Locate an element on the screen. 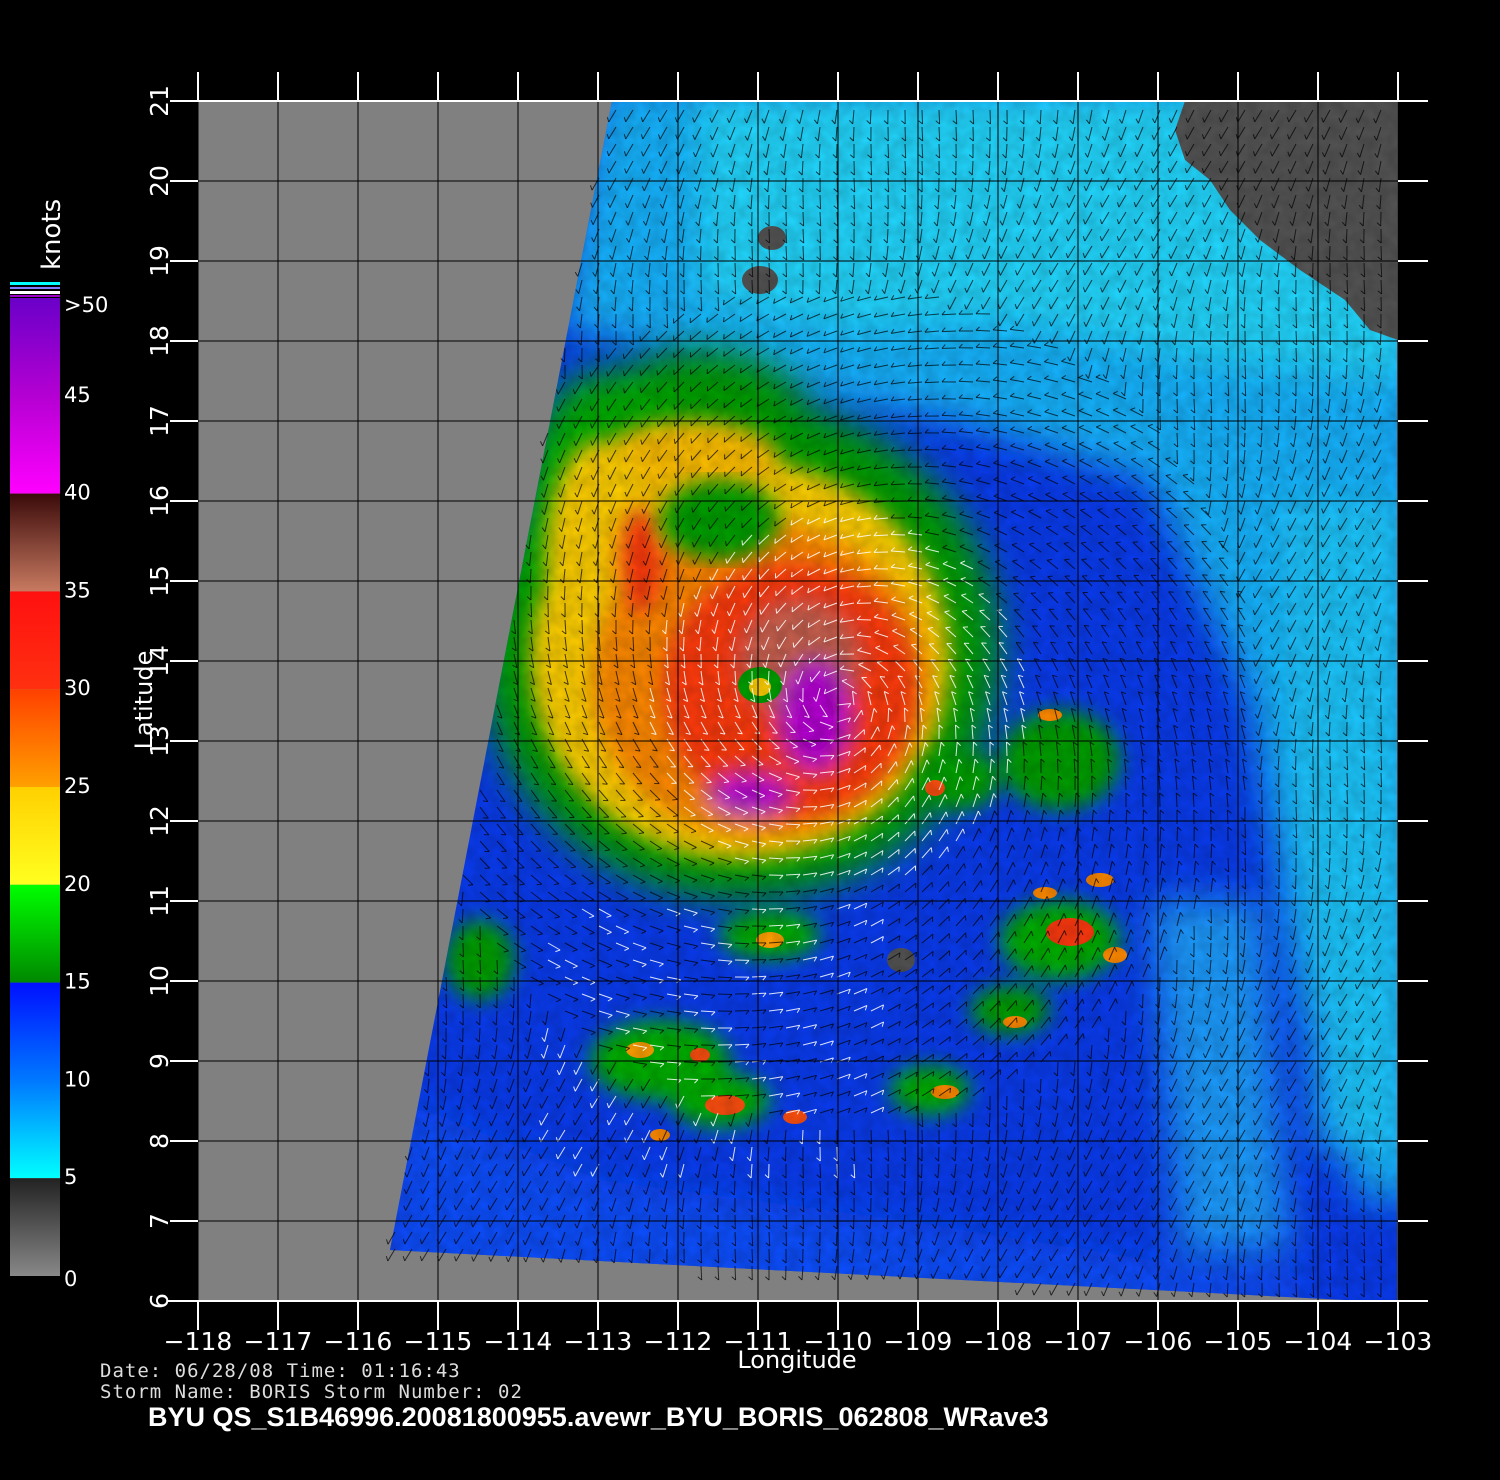  storm-name-line: Storm Name: BORIS Storm Number: 02 is located at coordinates (311, 1392).